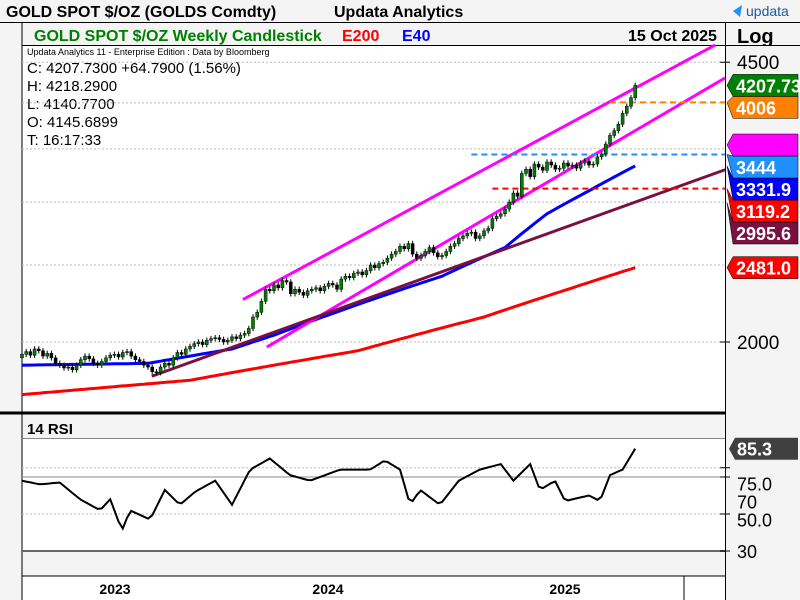  What do you see at coordinates (398, 12) in the screenshot?
I see `vendor-name: Updata Analytics` at bounding box center [398, 12].